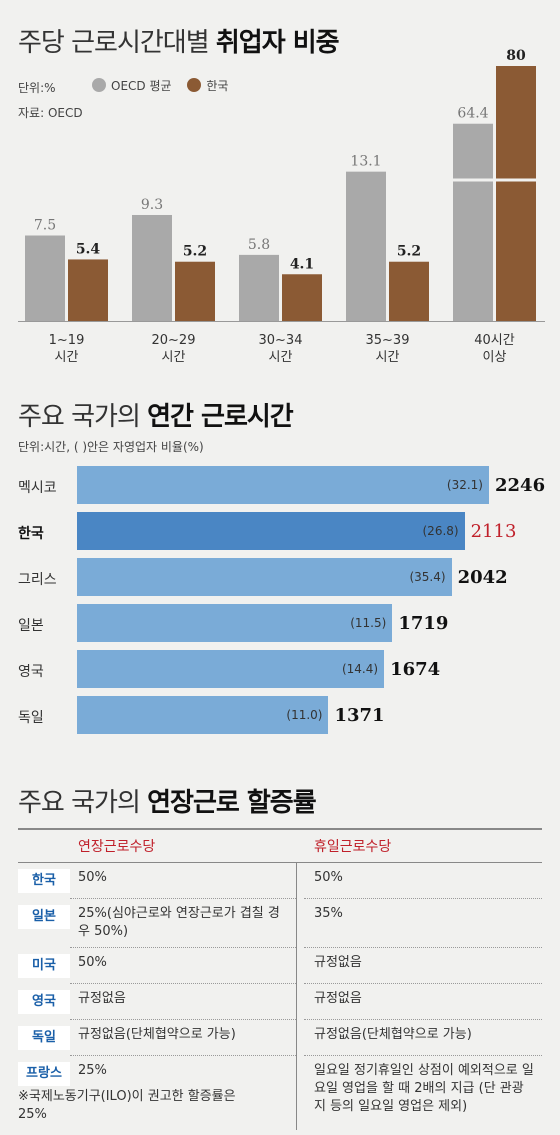 The image size is (560, 1135). What do you see at coordinates (359, 715) in the screenshot?
I see `annual-hours-value: 1371` at bounding box center [359, 715].